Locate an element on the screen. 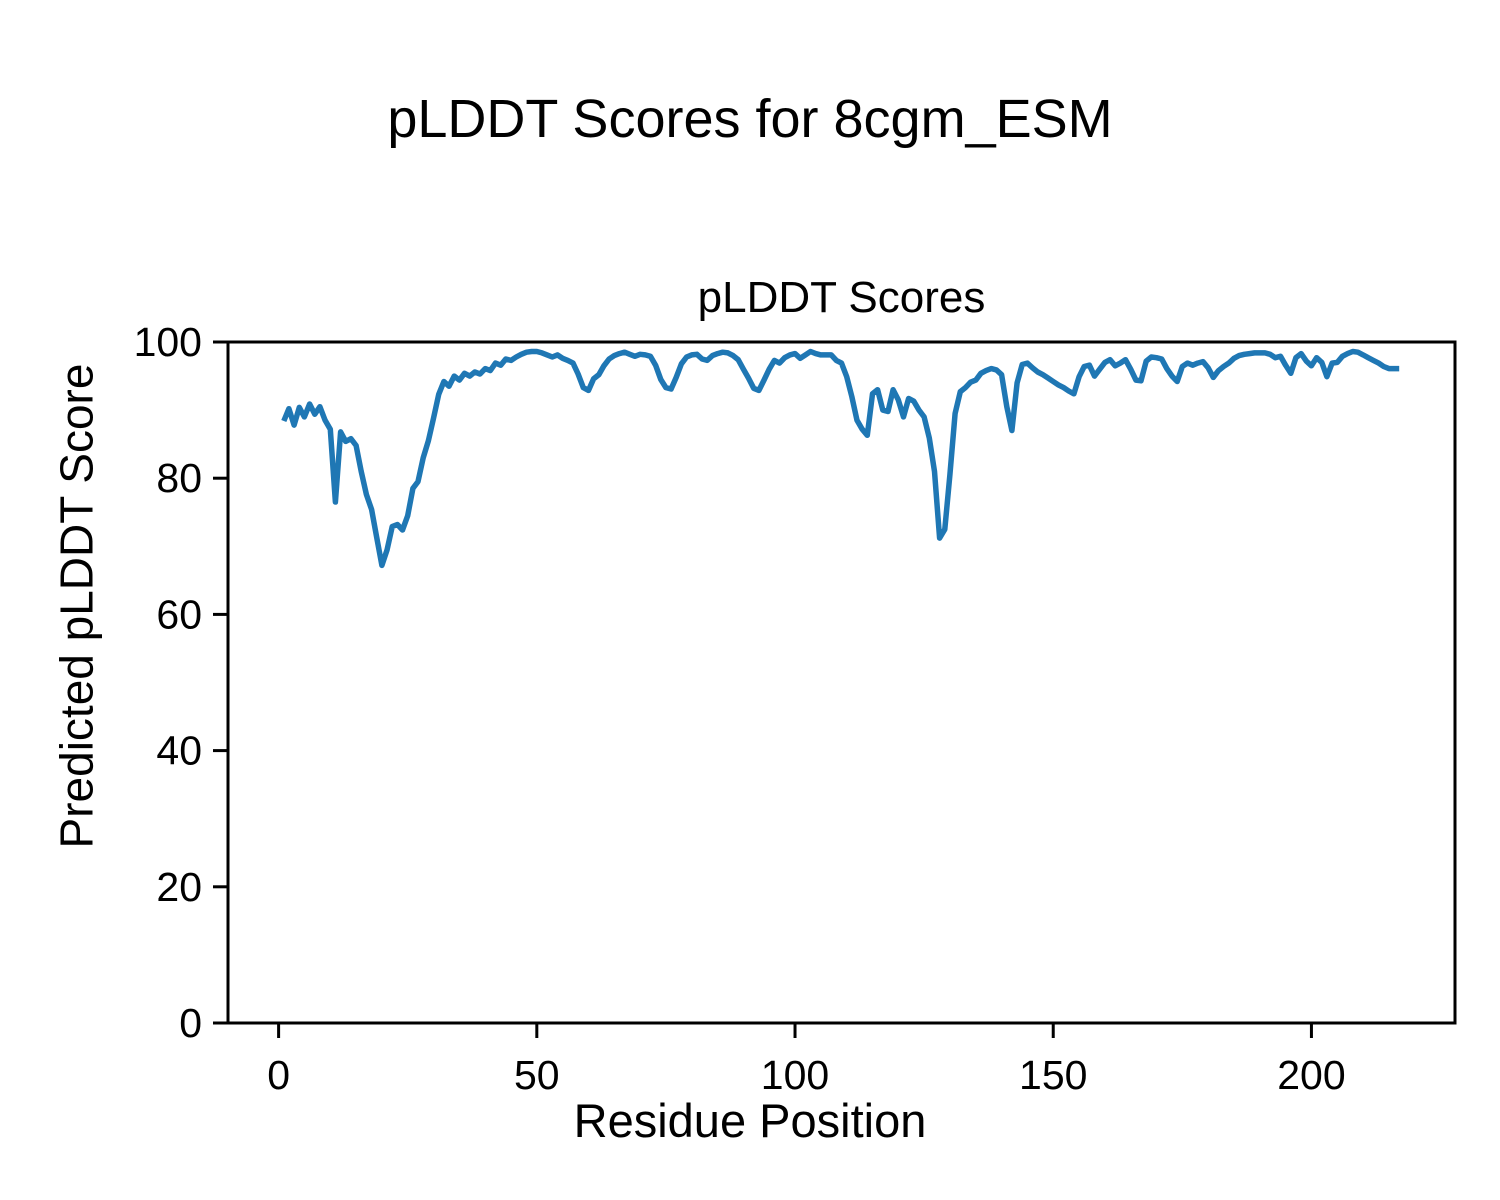 The width and height of the screenshot is (1500, 1200). y-tick-label: 40 is located at coordinates (179, 751).